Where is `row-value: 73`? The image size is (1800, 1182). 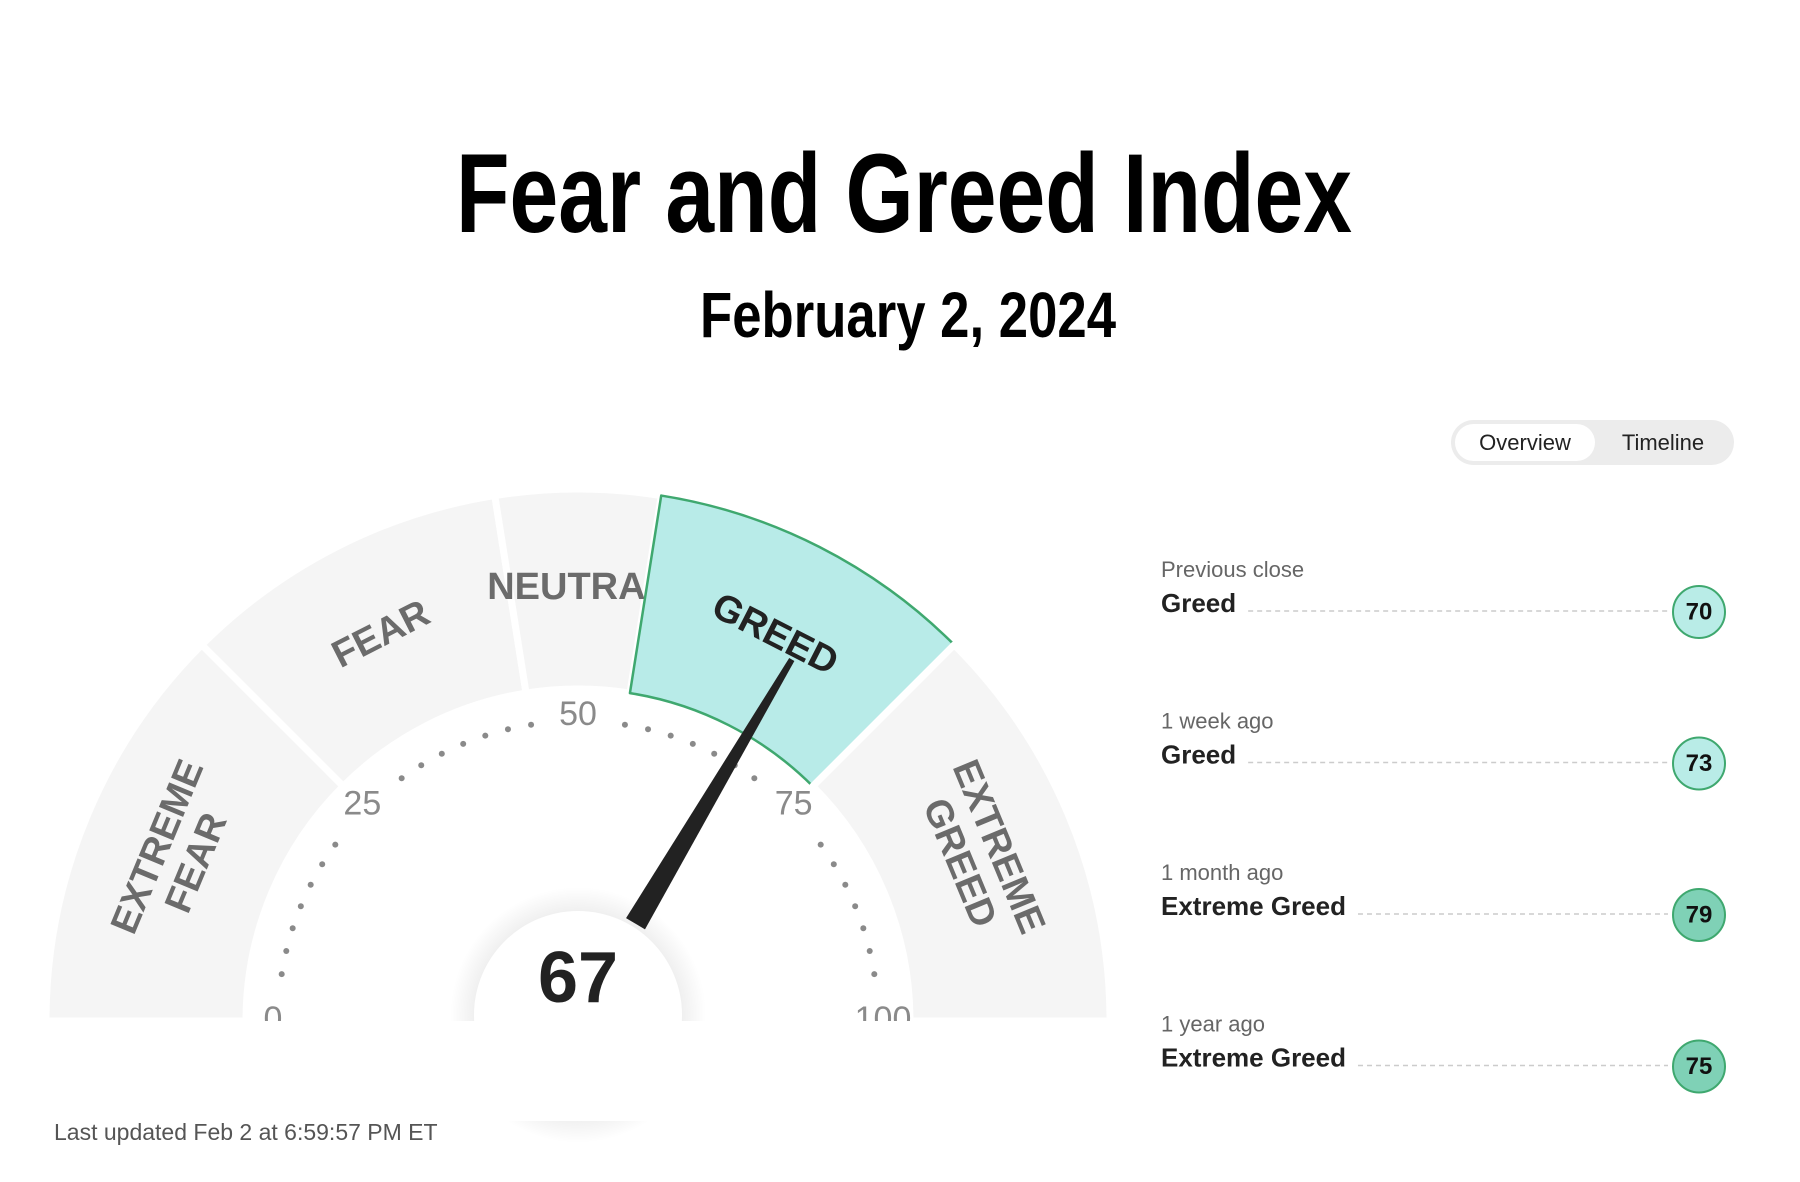
row-value: 73 is located at coordinates (1699, 763).